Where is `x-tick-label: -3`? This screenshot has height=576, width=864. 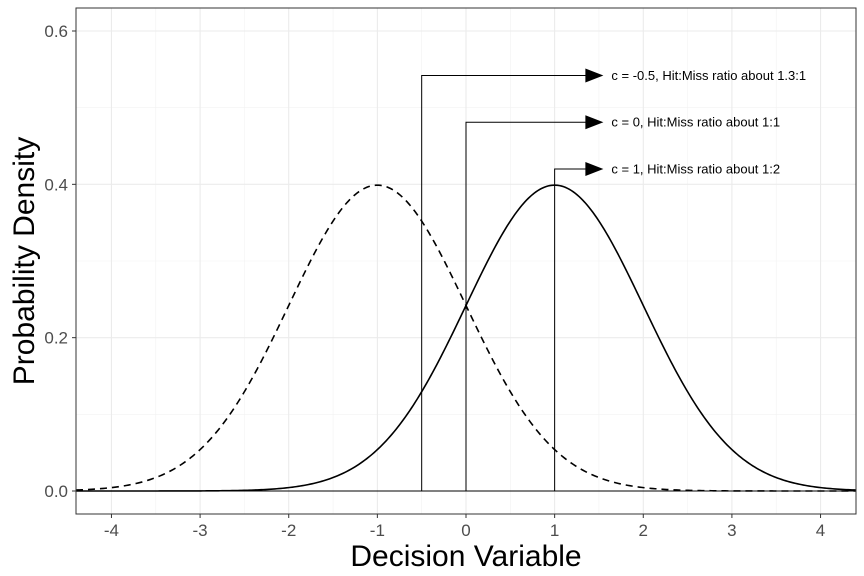
x-tick-label: -3 is located at coordinates (200, 530).